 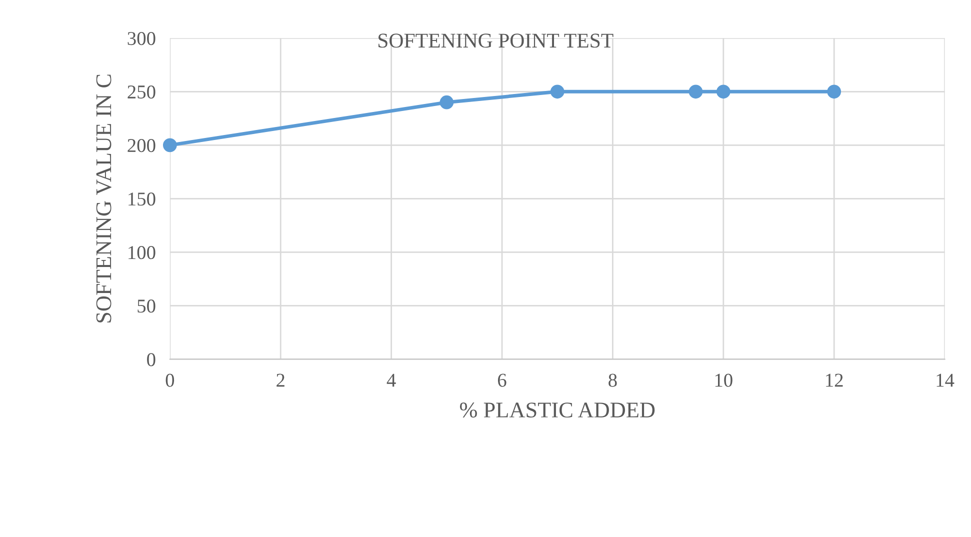 I want to click on y-tick-label: 50, so click(x=147, y=306).